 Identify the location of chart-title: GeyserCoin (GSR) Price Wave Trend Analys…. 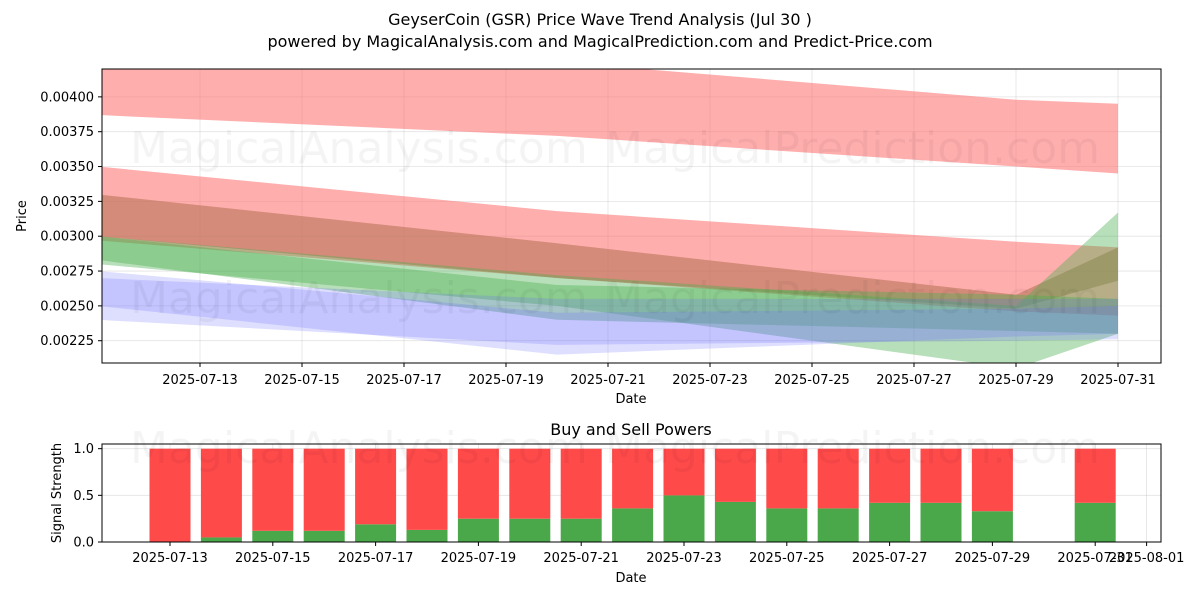
(600, 19).